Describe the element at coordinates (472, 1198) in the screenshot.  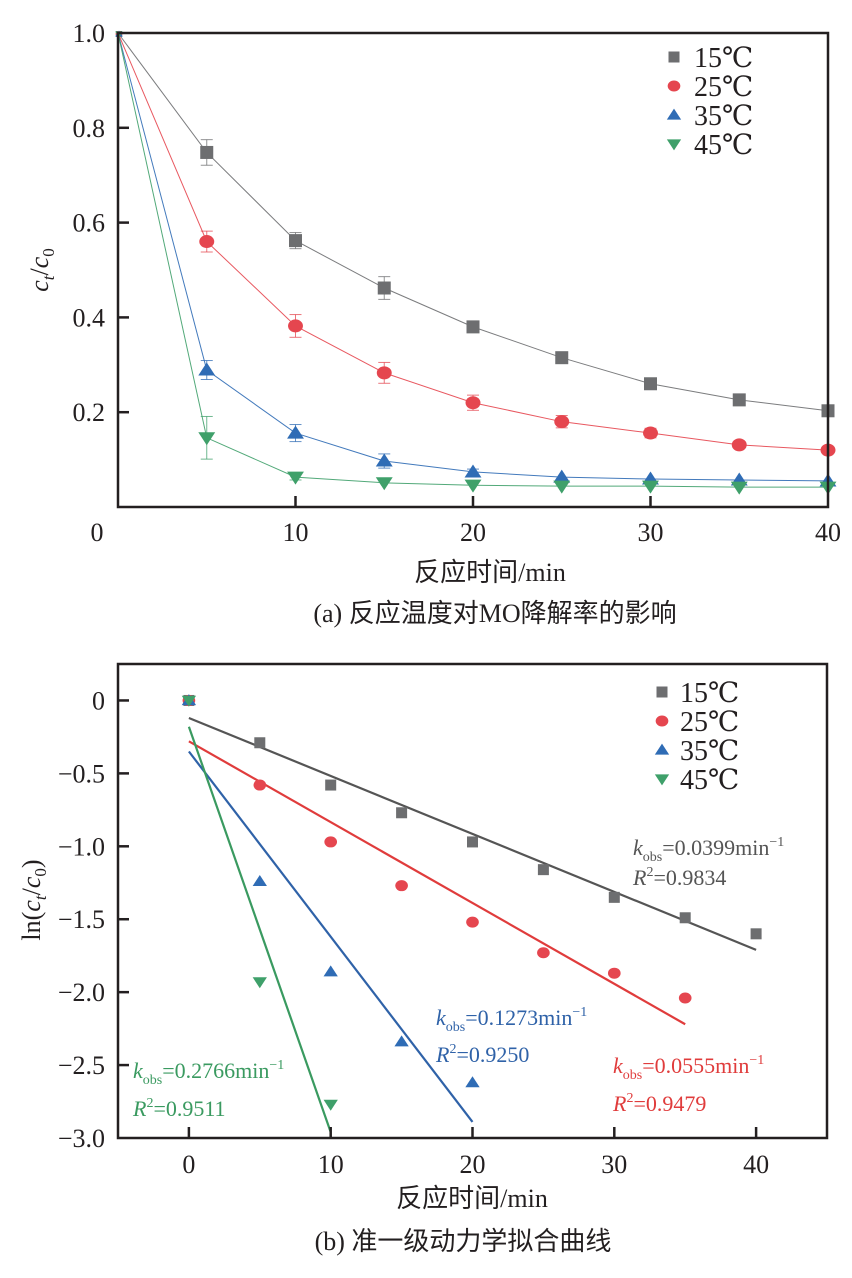
I see `panel-b-xlabel: 反应时间/min` at that location.